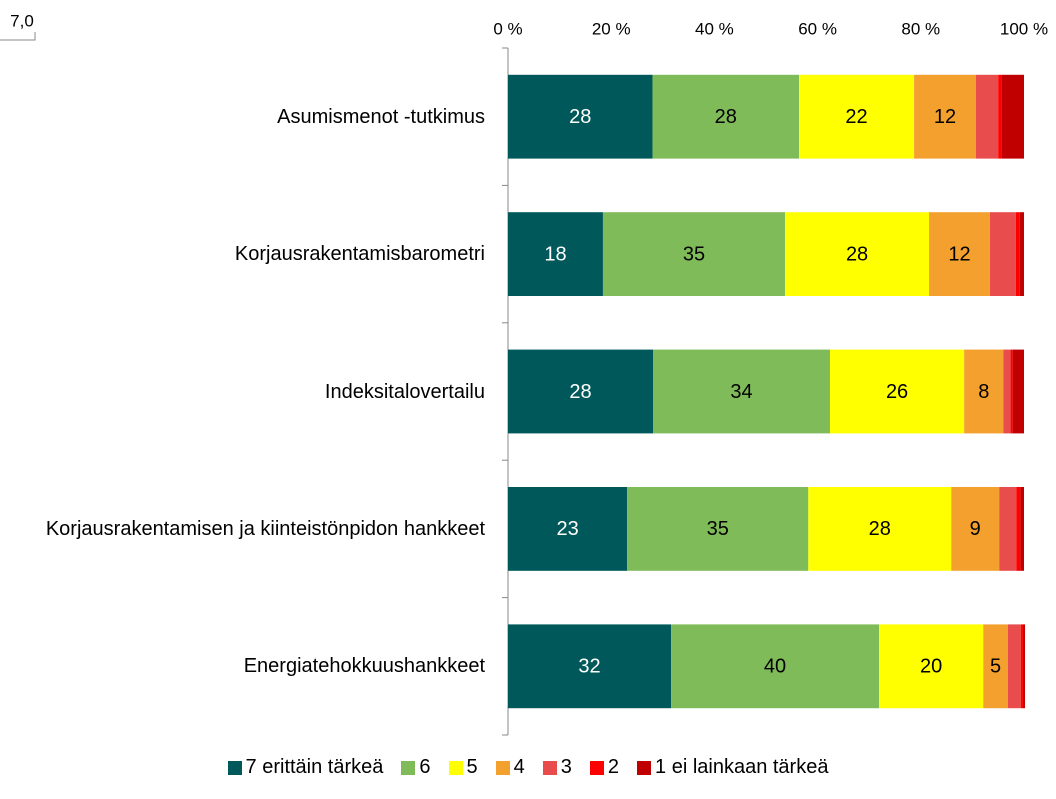  What do you see at coordinates (245, 117) in the screenshot?
I see `category-label-box: Asumismenot -tutkimus` at bounding box center [245, 117].